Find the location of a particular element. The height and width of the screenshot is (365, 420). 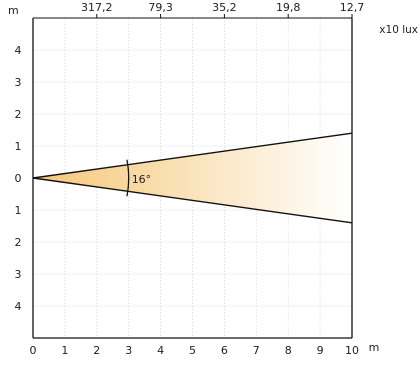

lux-value-label: 317,2 is located at coordinates (97, 7).